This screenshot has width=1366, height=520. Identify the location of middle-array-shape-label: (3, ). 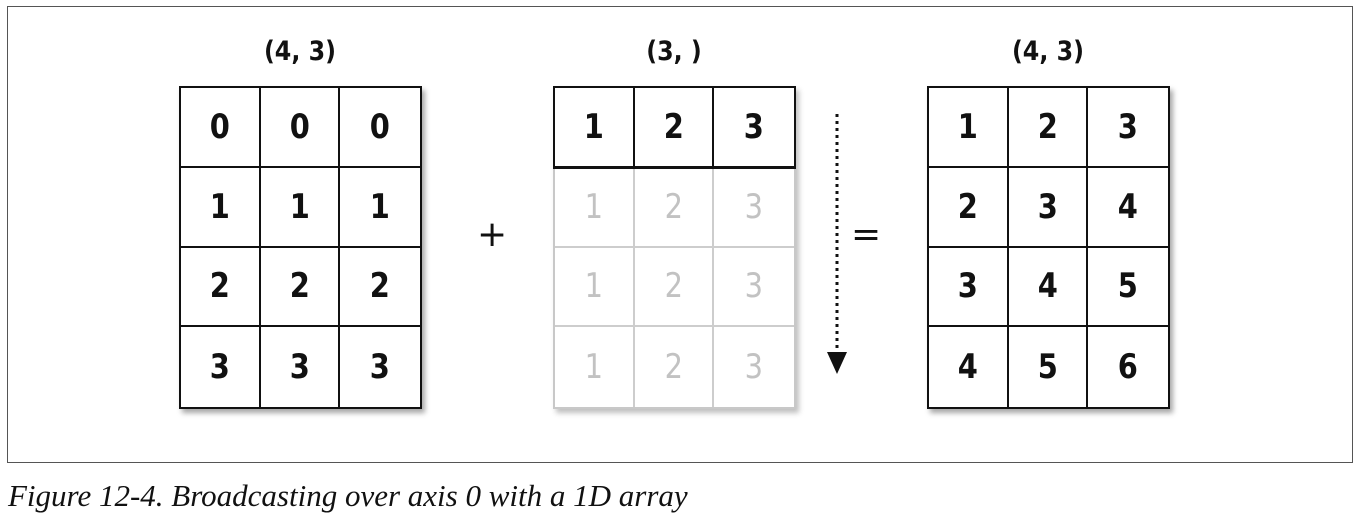
(674, 51).